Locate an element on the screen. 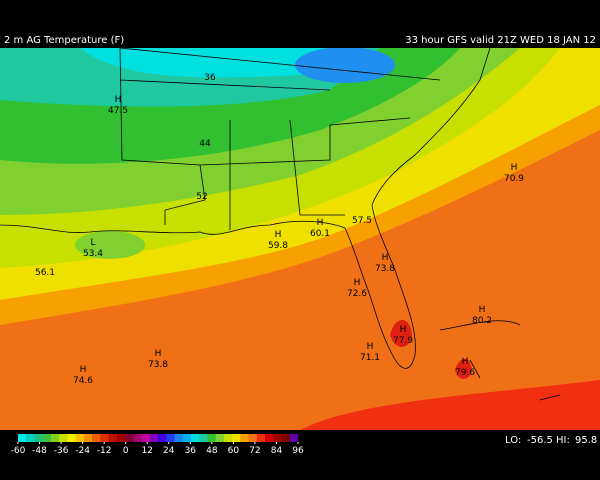  colorbar-tick-label: -12 is located at coordinates (104, 451).